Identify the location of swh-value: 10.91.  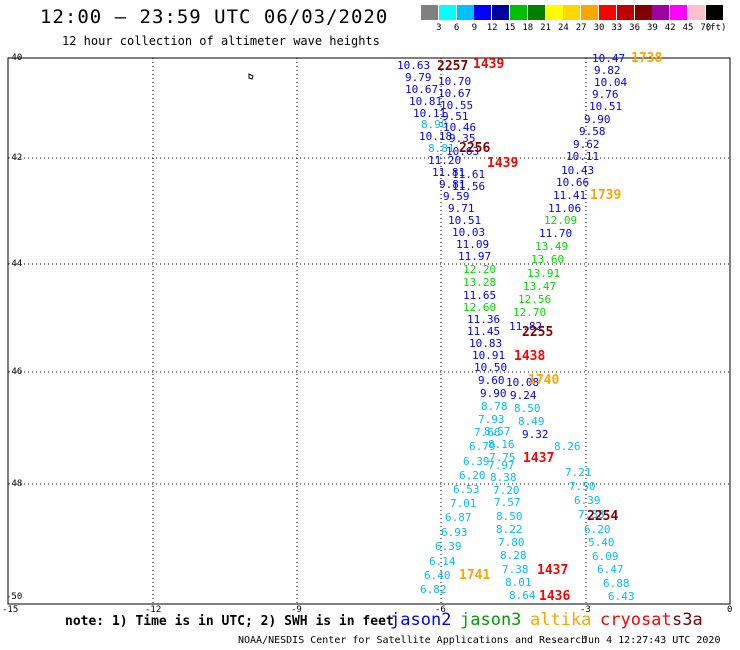
(489, 355).